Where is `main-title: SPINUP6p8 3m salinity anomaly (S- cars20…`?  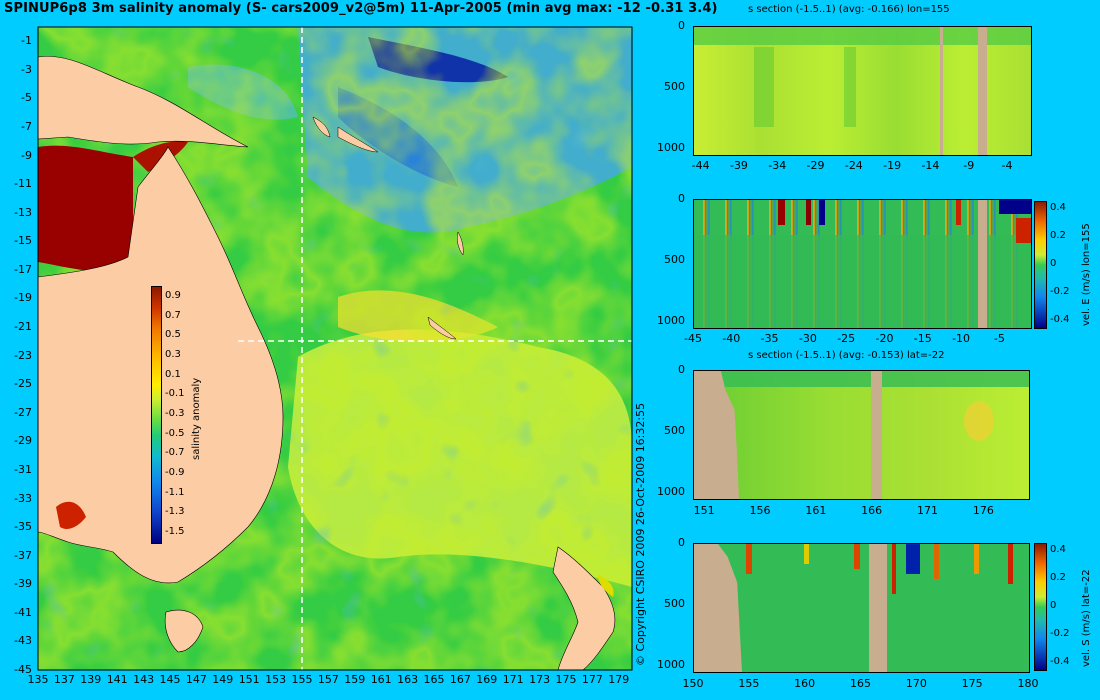 main-title: SPINUP6p8 3m salinity anomaly (S- cars20… is located at coordinates (361, 8).